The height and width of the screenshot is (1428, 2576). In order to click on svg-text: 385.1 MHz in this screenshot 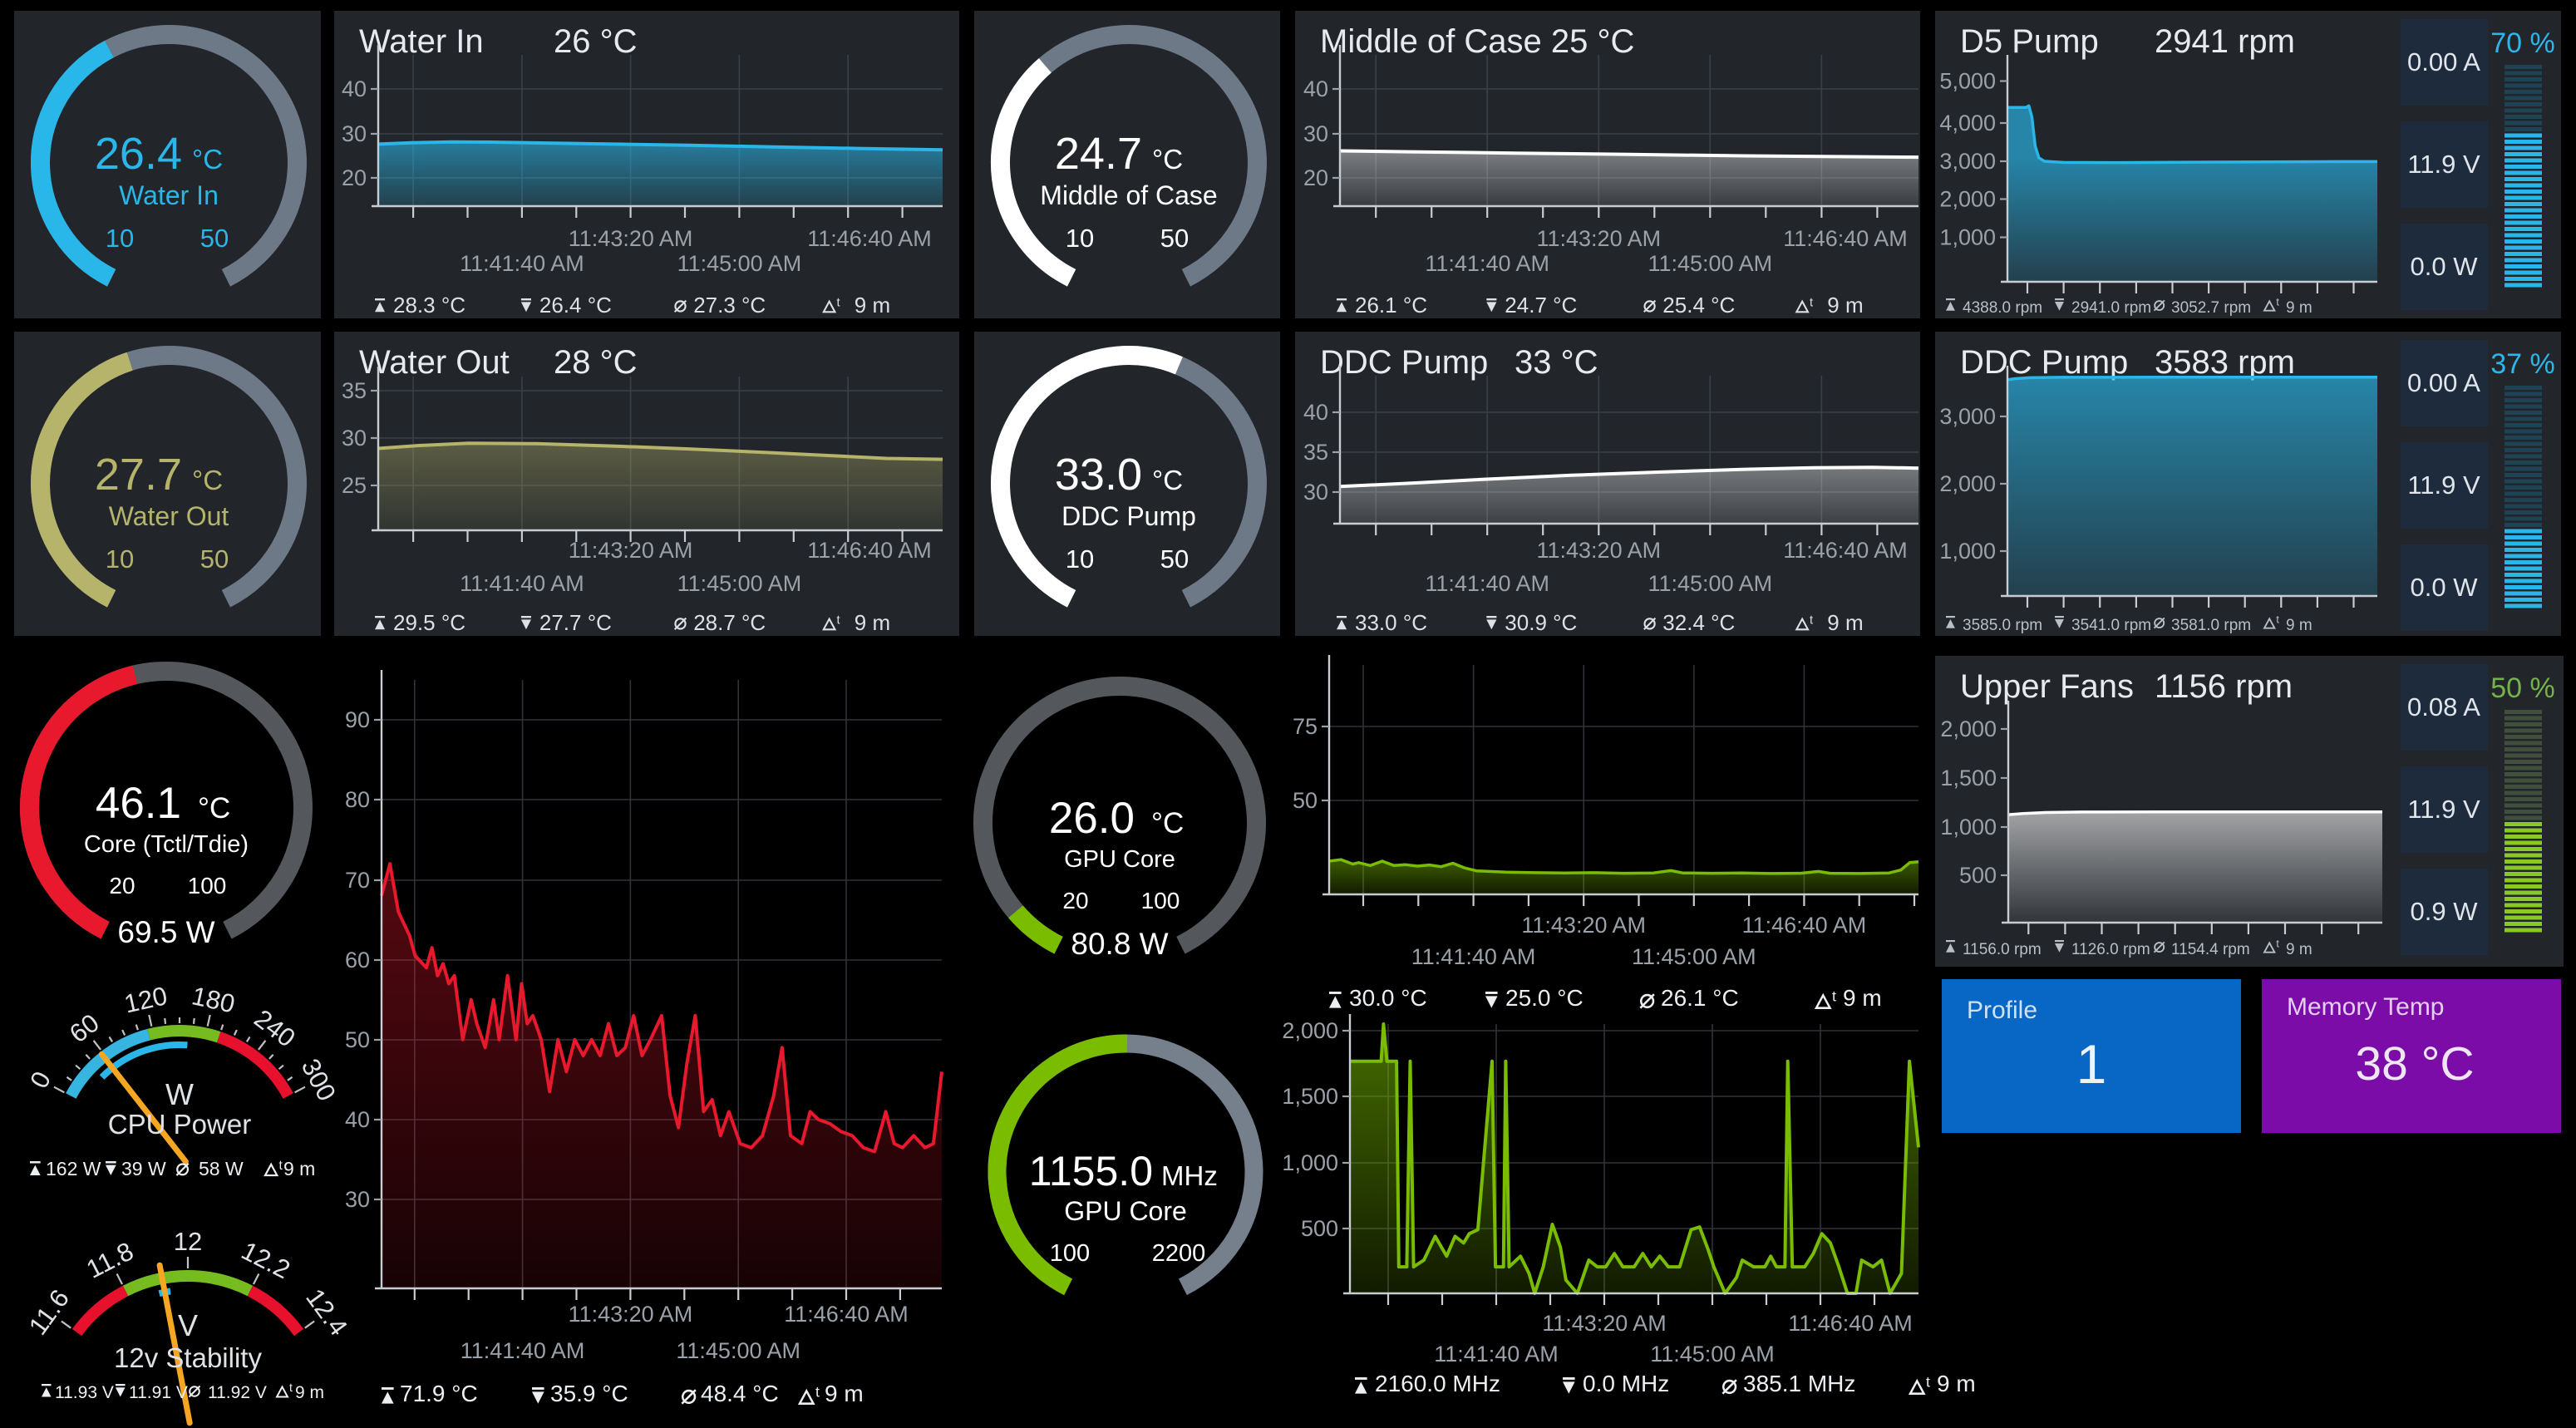, I will do `click(1799, 1383)`.